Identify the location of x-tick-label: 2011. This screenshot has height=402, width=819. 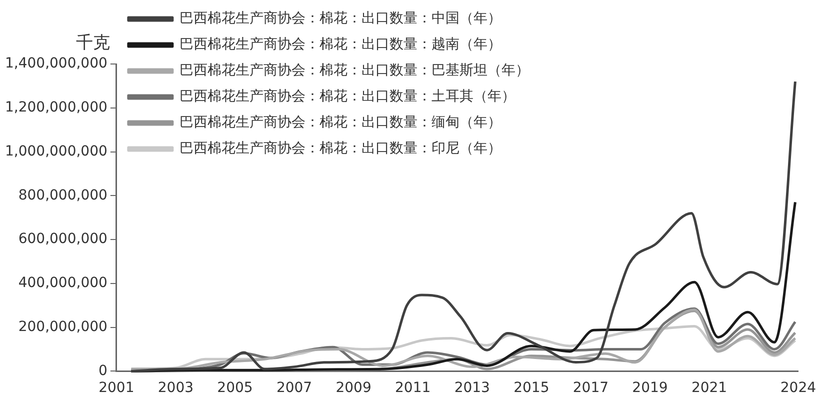
(413, 388).